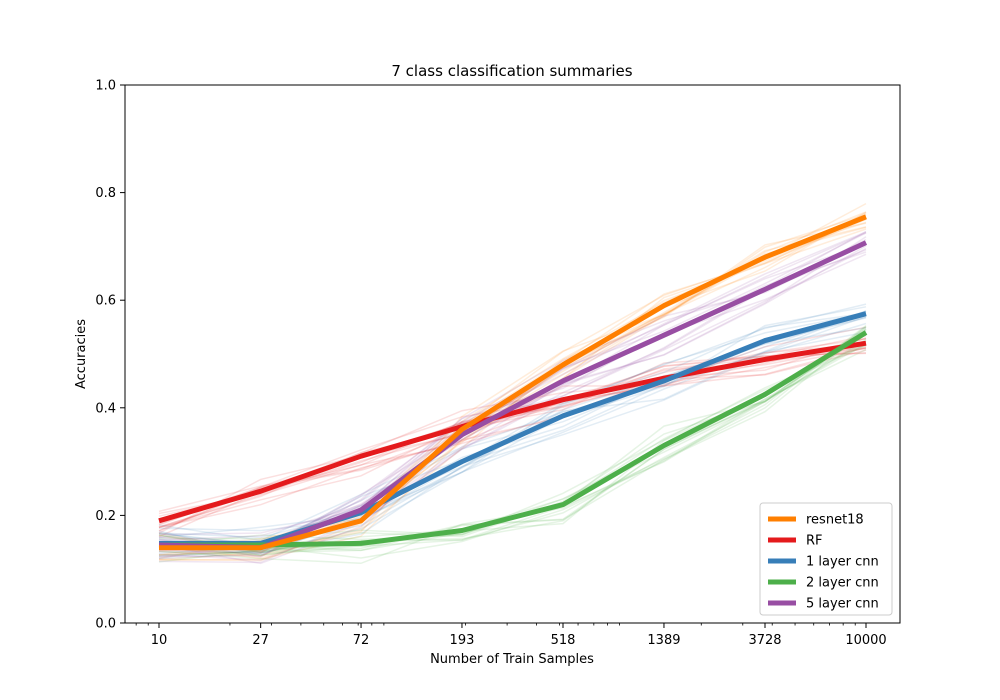  I want to click on y-tick-label: 0.4, so click(105, 408).